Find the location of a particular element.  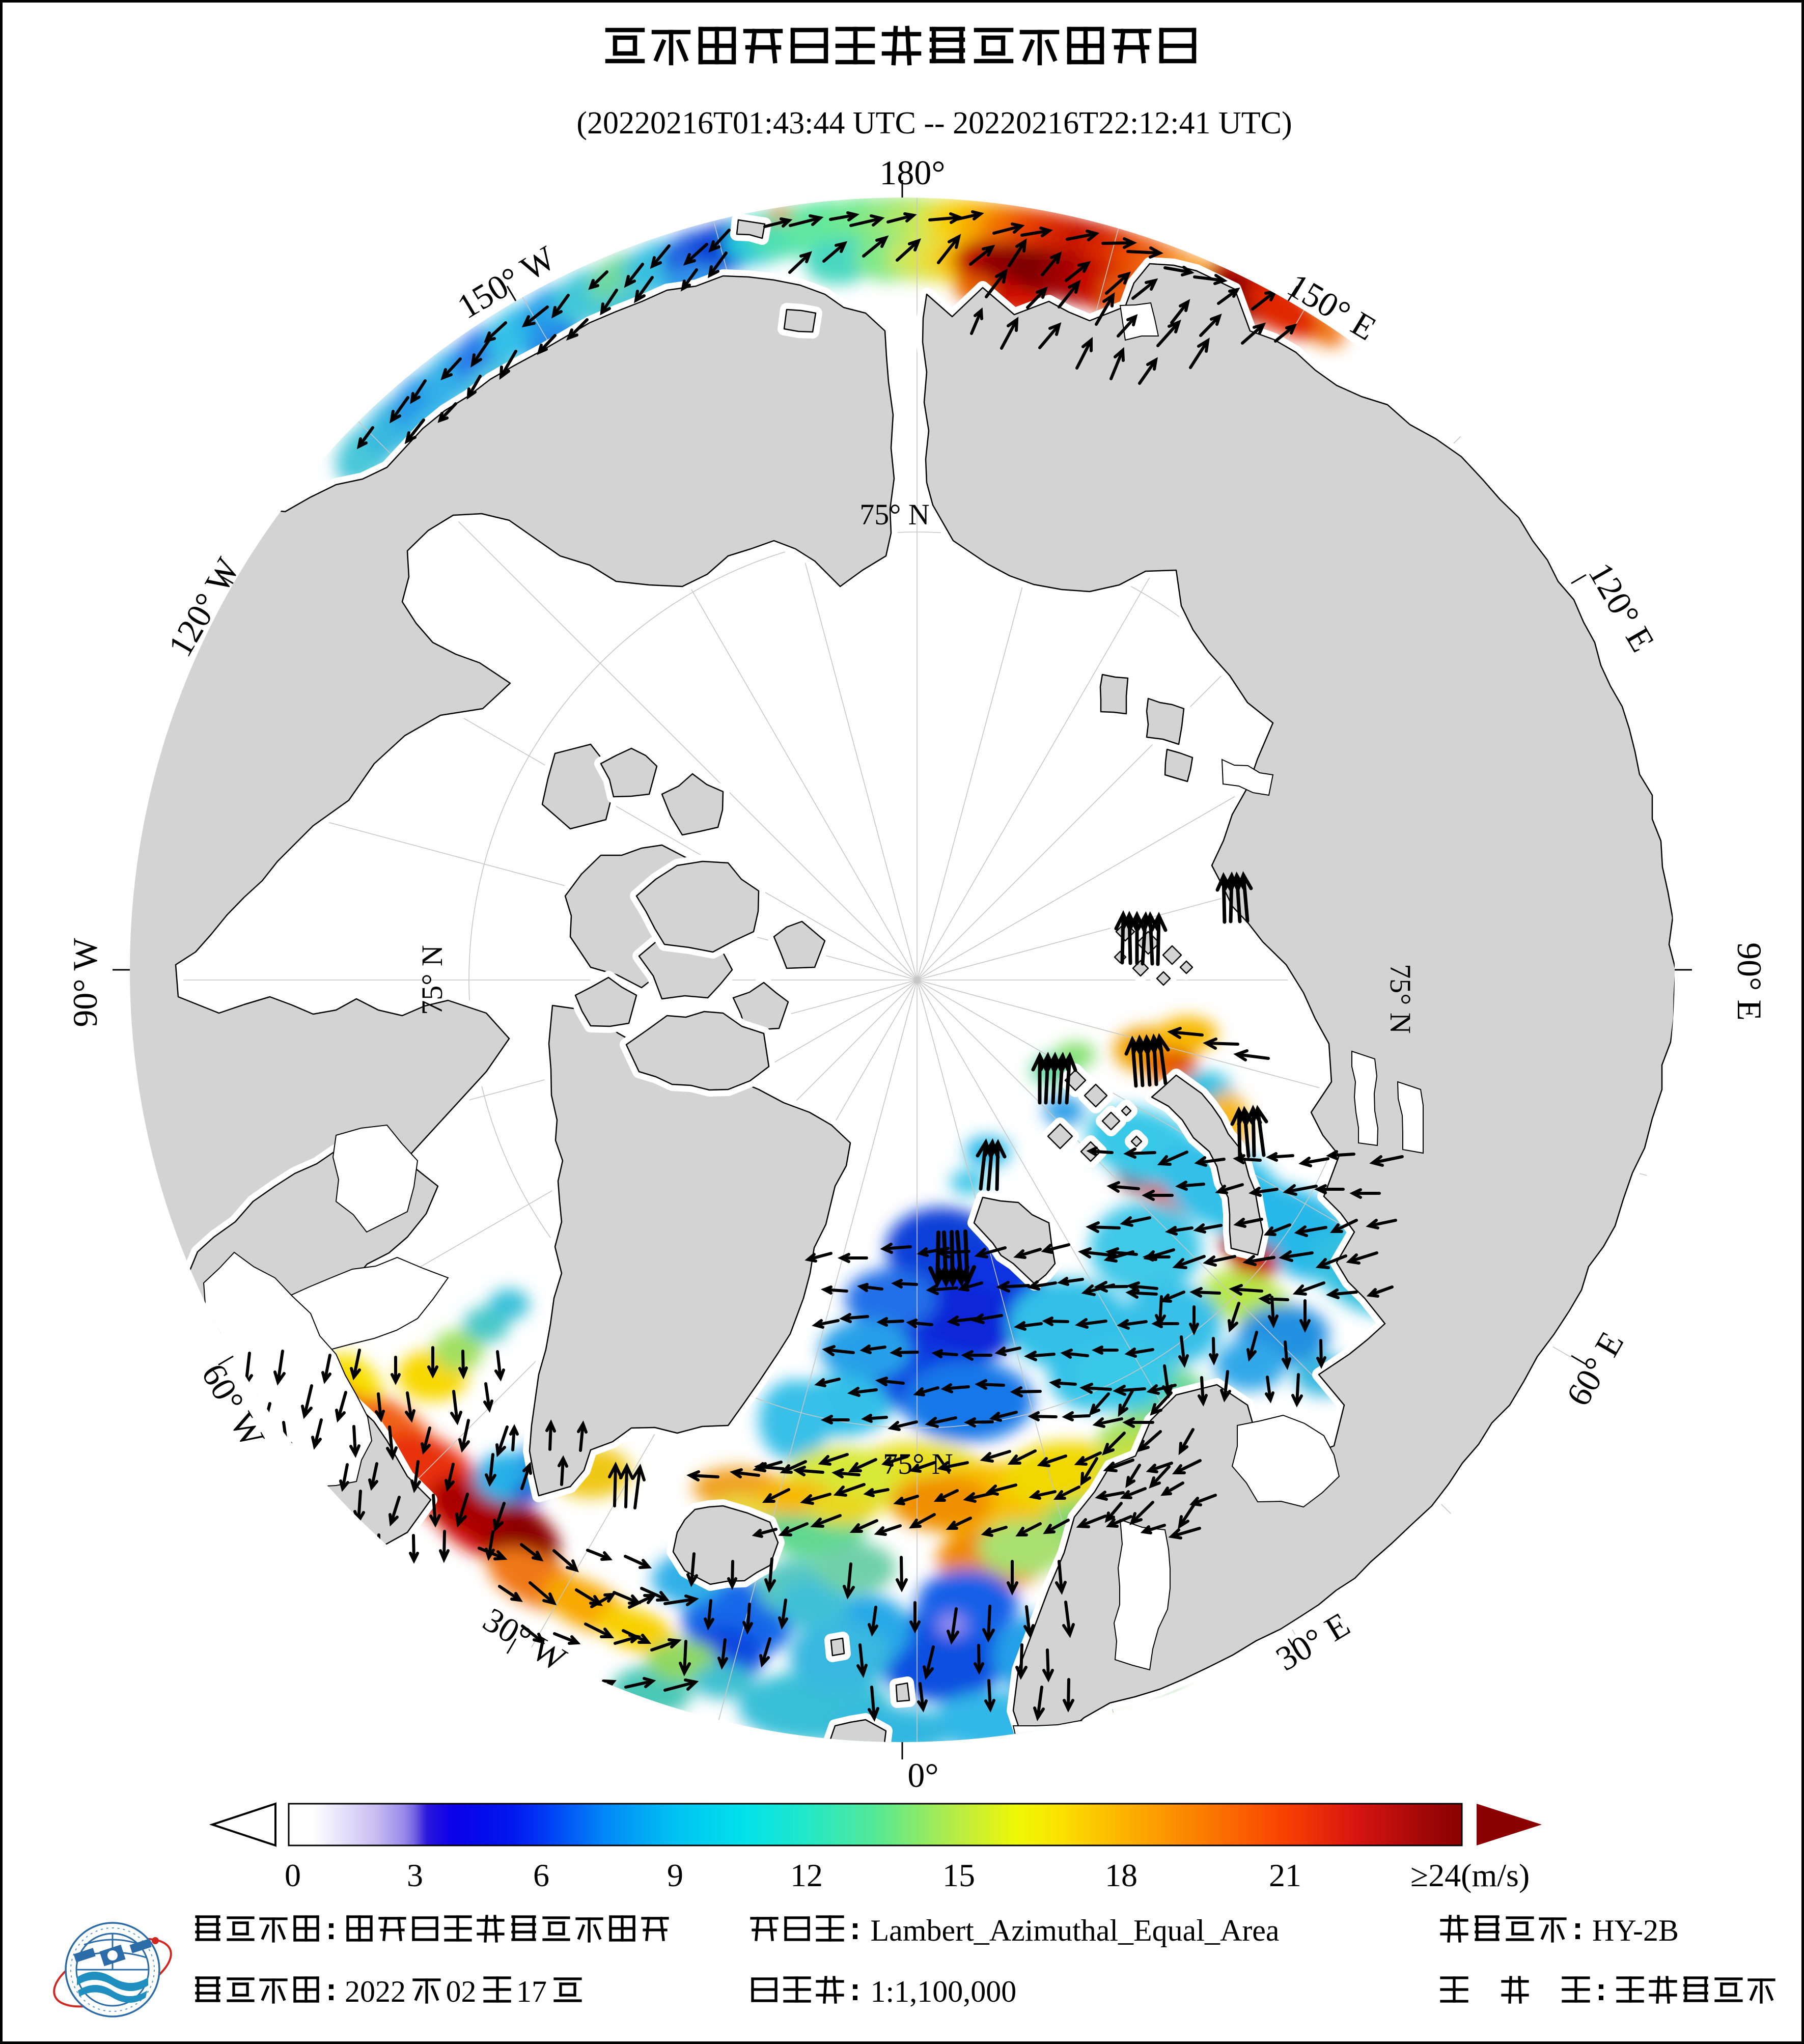

svg-text: ≥24(m/s) is located at coordinates (1470, 1875).